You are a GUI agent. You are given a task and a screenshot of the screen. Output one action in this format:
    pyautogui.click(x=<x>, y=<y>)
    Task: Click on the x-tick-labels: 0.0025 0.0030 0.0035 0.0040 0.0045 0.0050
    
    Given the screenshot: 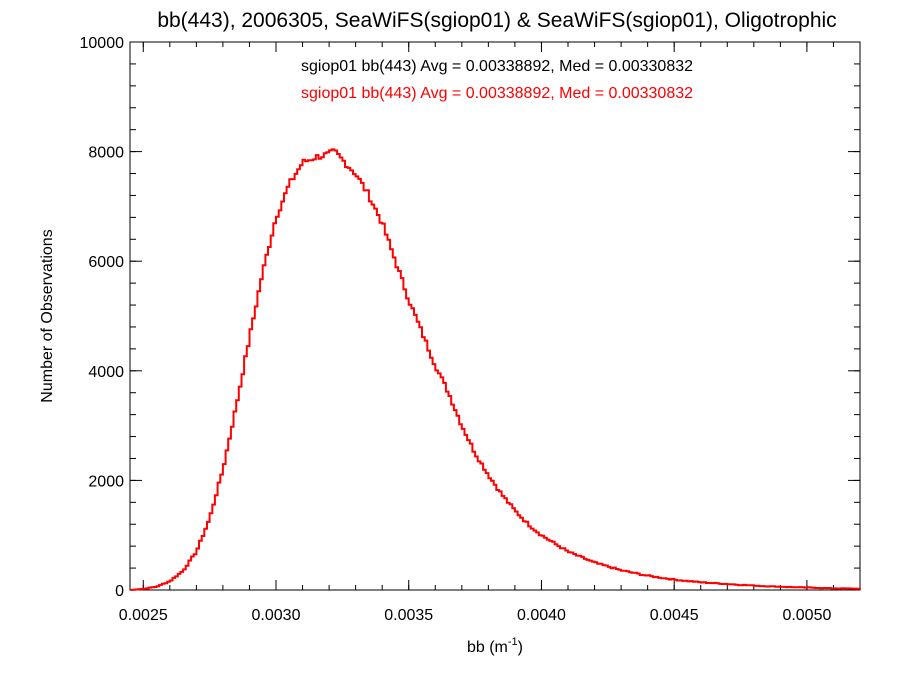 What is the action you would take?
    pyautogui.click(x=475, y=615)
    